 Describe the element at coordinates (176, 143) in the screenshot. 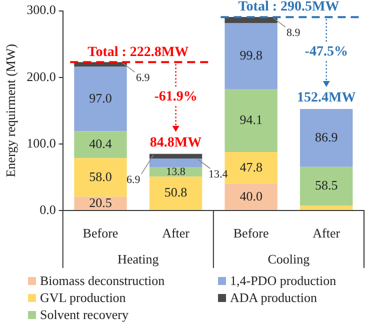

I see `total-label: 84.8MW` at that location.